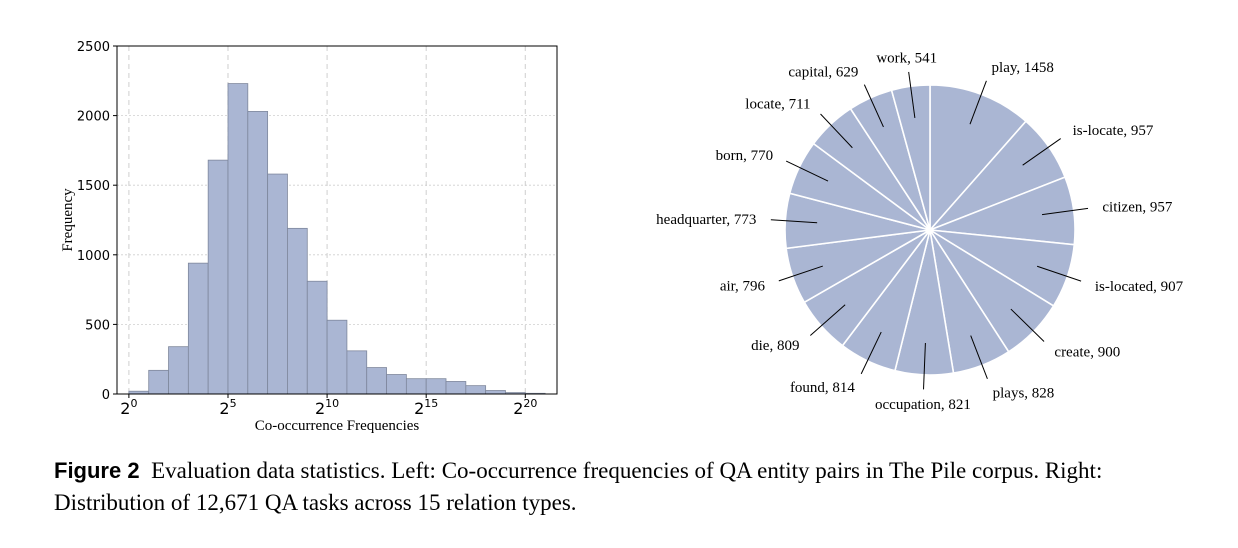 This screenshot has height=548, width=1238. I want to click on pie-slice-label: die, 809, so click(775, 346).